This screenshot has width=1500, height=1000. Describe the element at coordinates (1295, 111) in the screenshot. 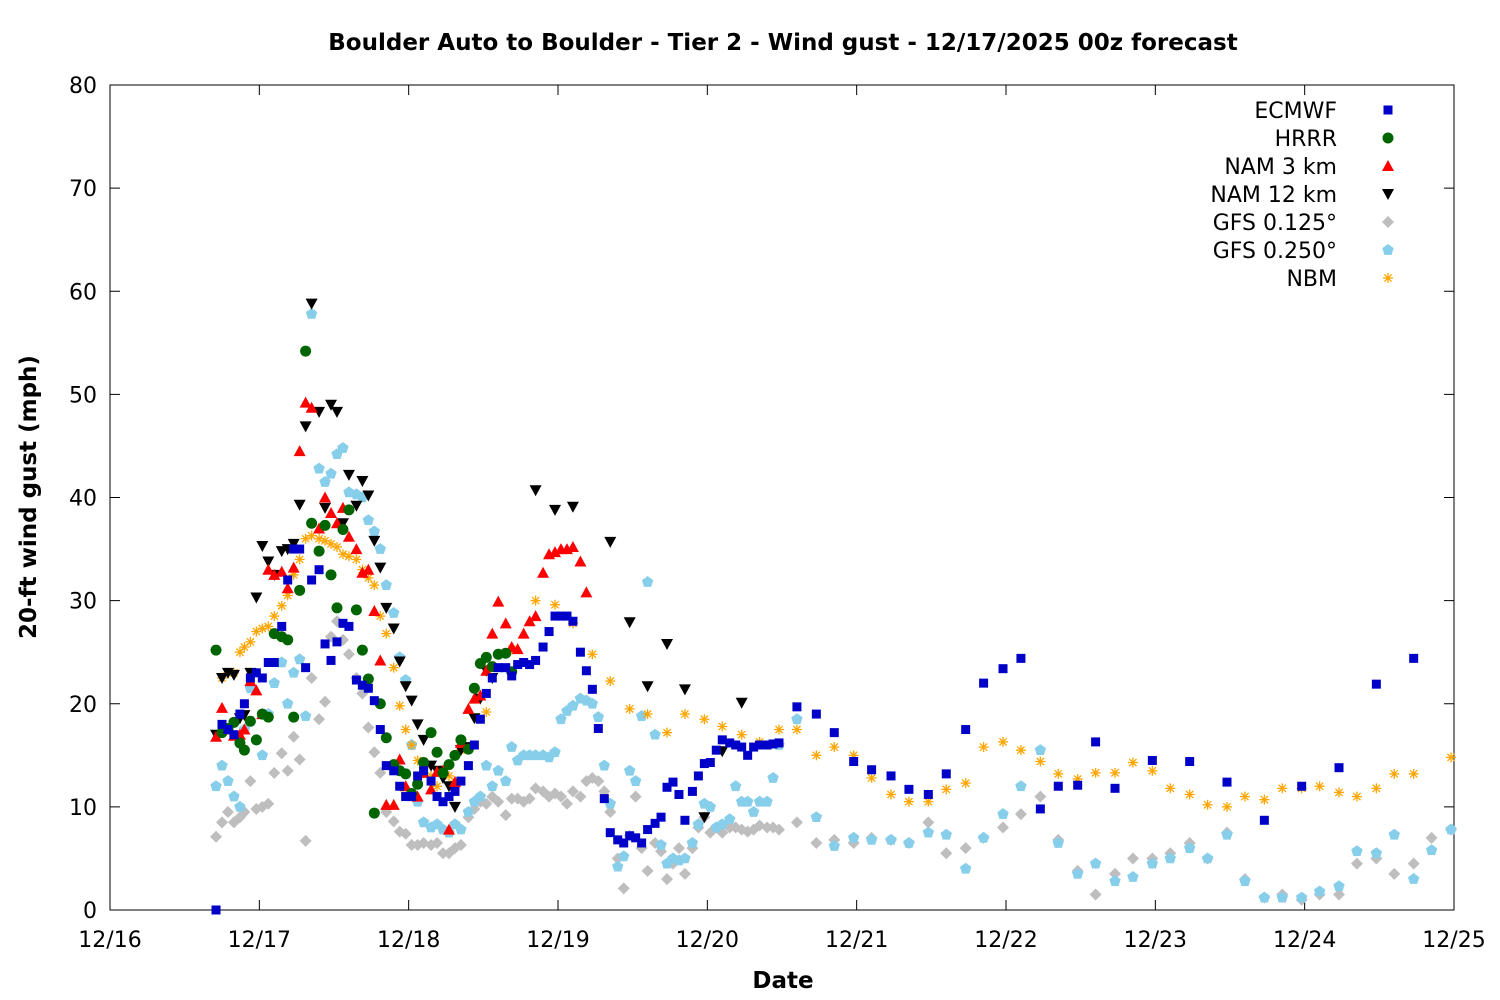

I see `legend-label: ECMWF` at that location.